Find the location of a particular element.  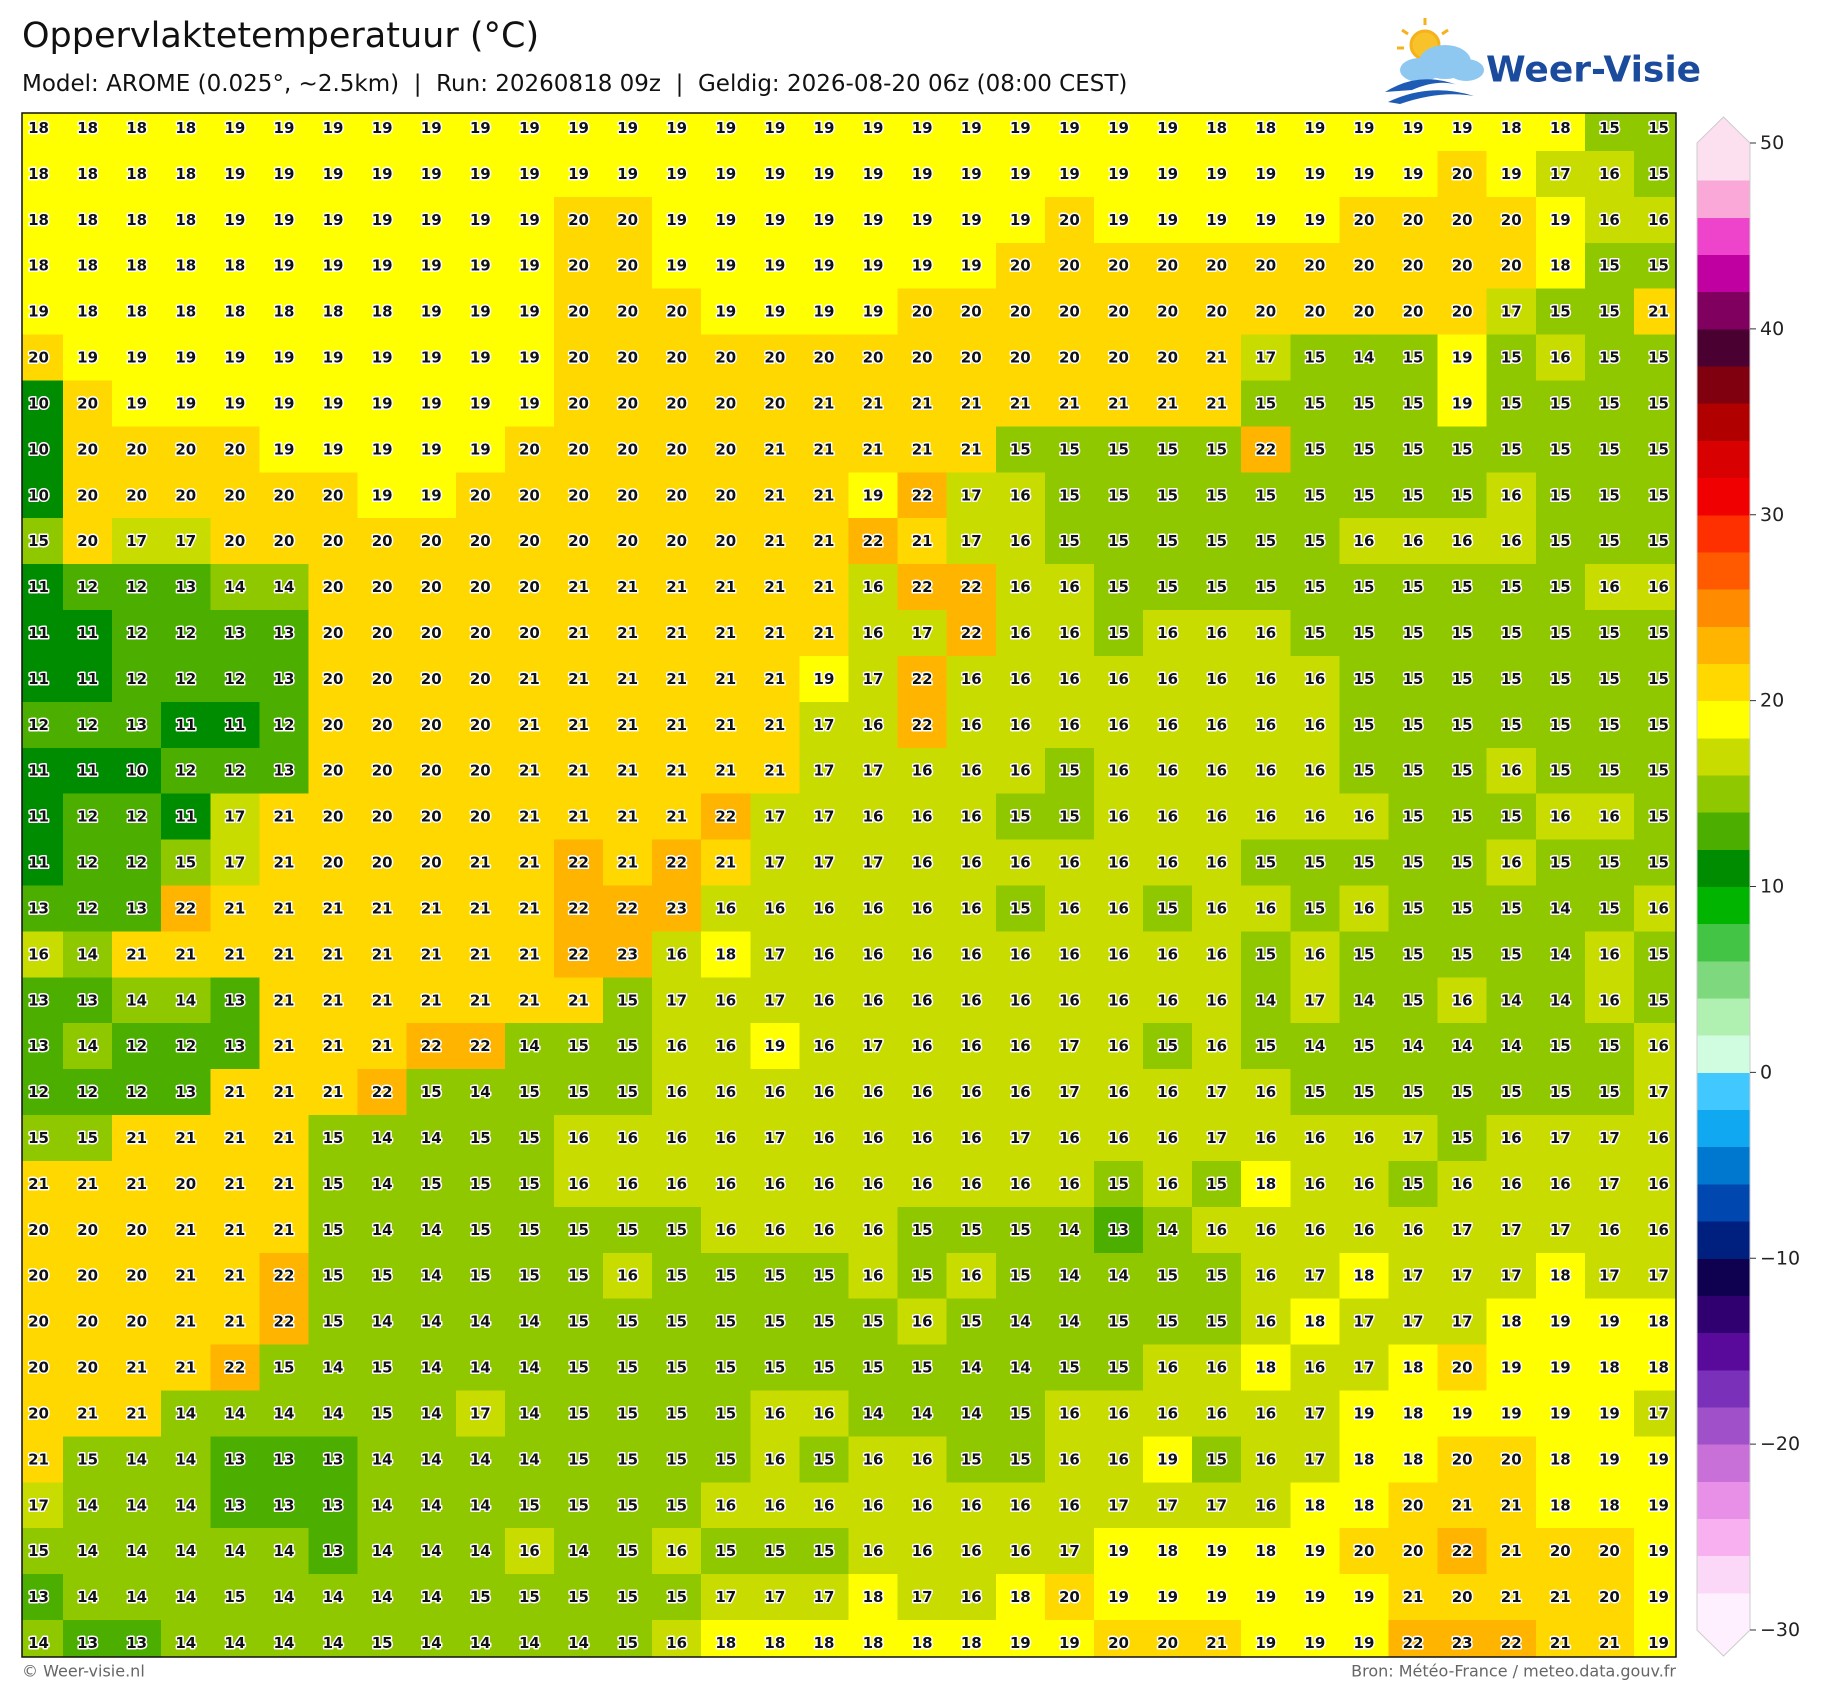

temperature-value: 20 is located at coordinates (185, 1184).